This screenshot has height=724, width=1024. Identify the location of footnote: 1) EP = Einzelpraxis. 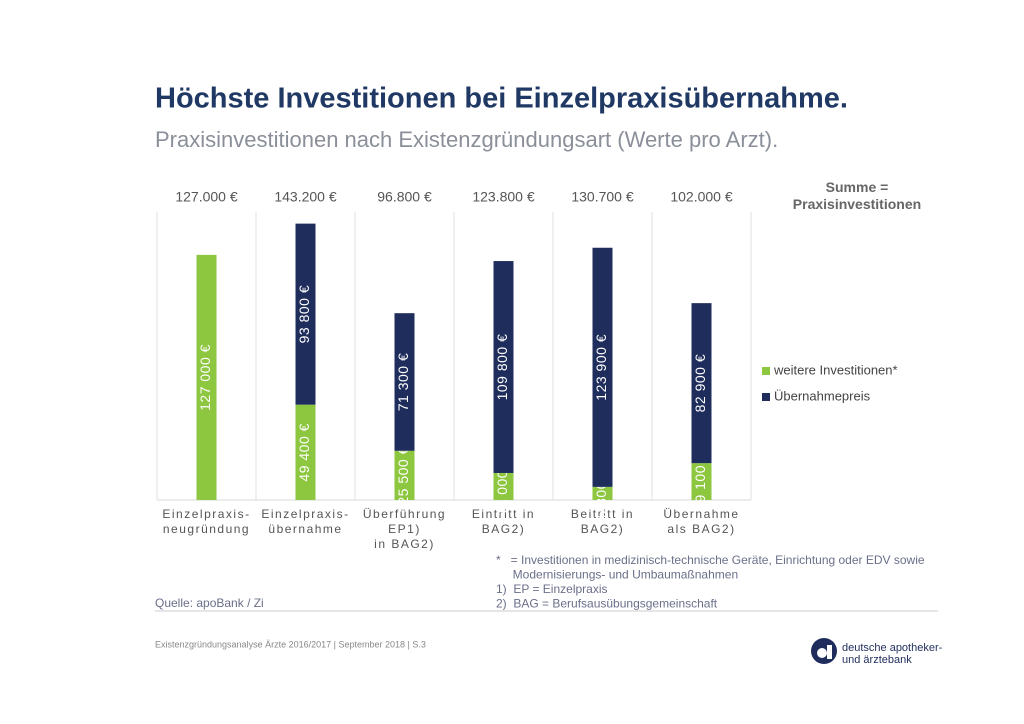
(552, 589).